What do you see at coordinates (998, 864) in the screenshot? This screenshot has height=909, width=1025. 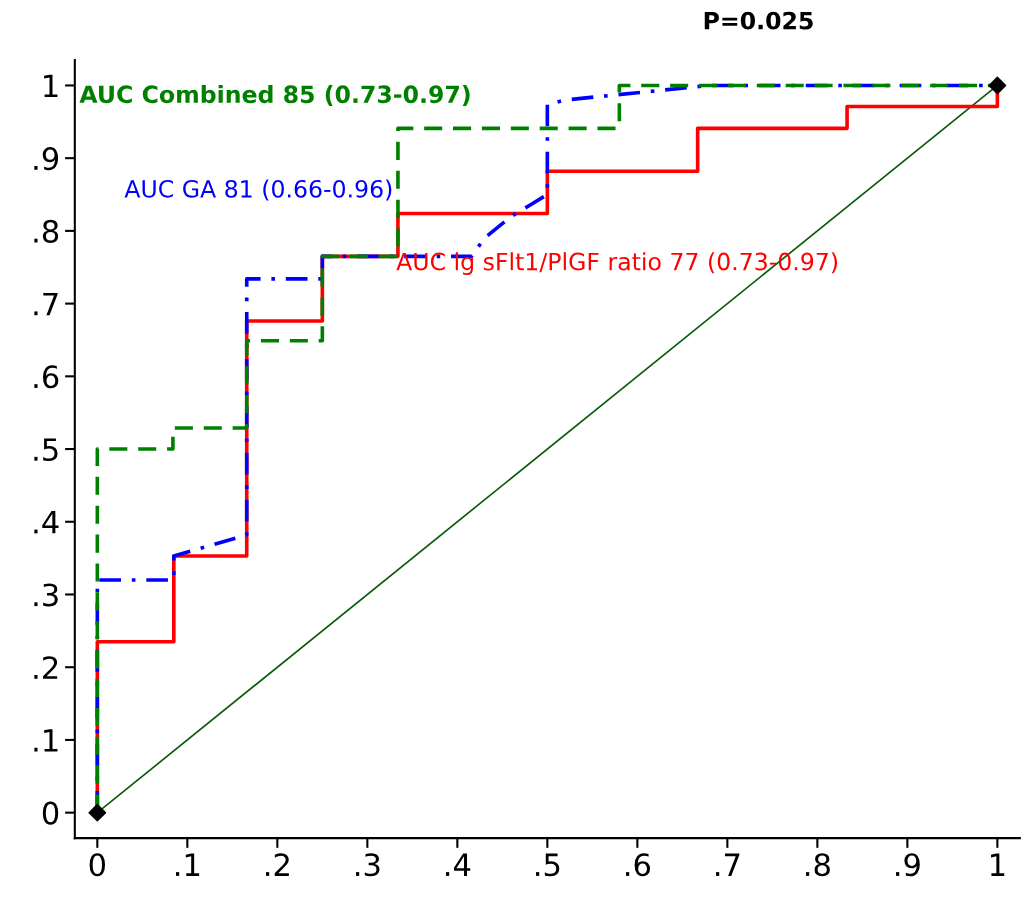 I see `x-tick-label: 1` at bounding box center [998, 864].